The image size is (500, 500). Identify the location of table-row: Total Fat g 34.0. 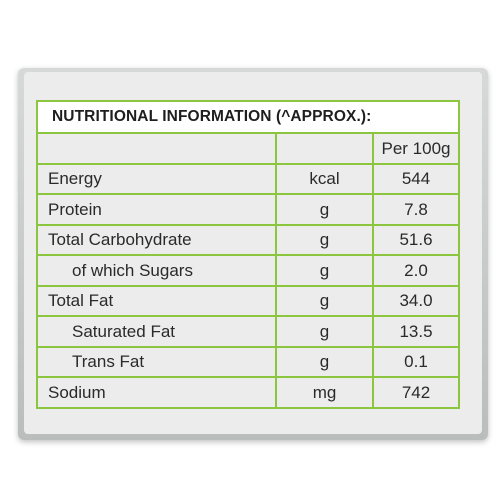
(248, 300).